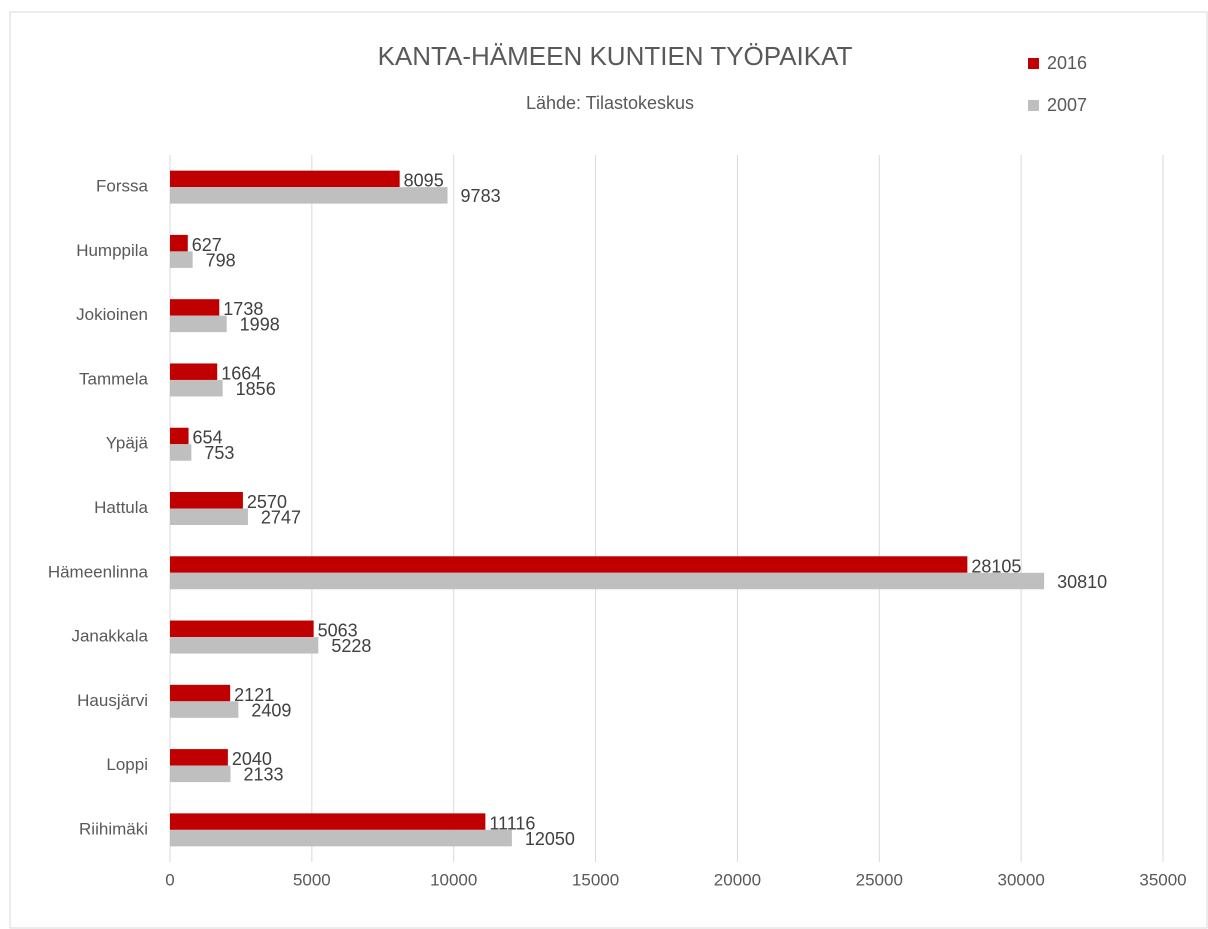 Image resolution: width=1208 pixels, height=929 pixels. What do you see at coordinates (113, 828) in the screenshot?
I see `y-tick-label: Riihimäki` at bounding box center [113, 828].